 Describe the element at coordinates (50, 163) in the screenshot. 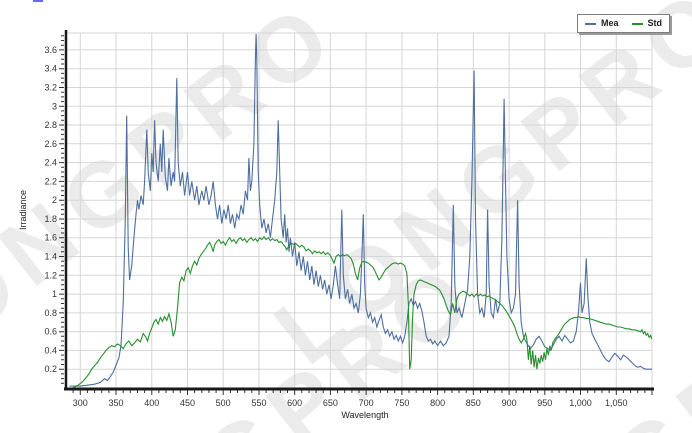

I see `svg-text: 2.4` at that location.